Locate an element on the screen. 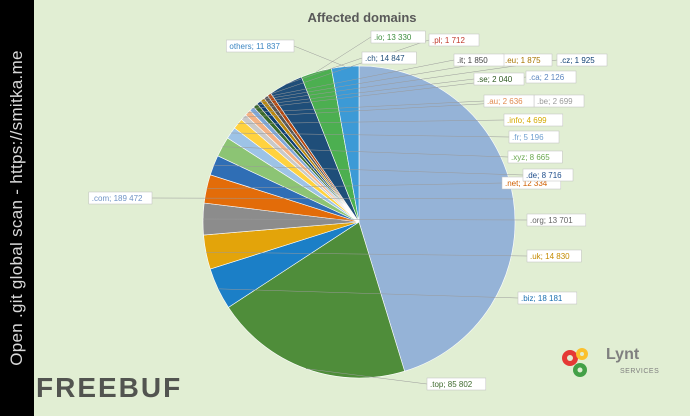 This screenshot has height=416, width=690. slice-label-ch: .ch; 14 847 is located at coordinates (385, 58).